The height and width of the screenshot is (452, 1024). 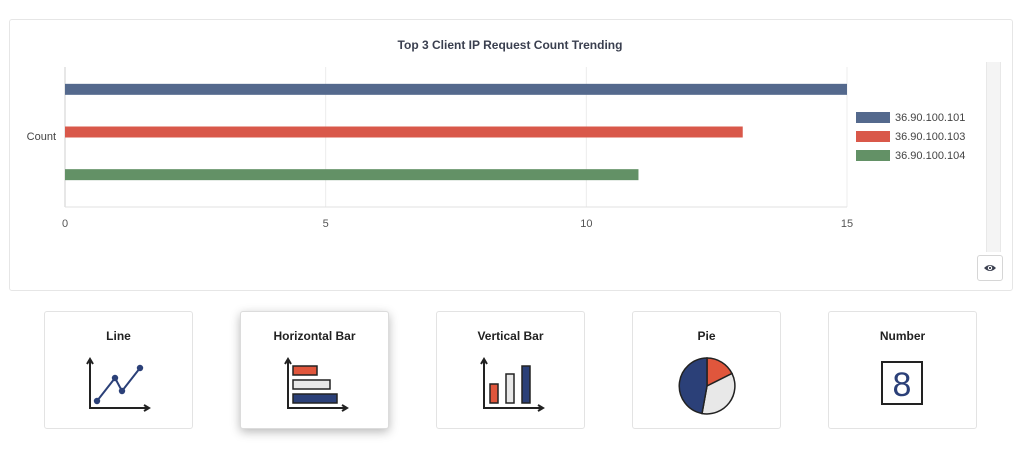 What do you see at coordinates (65, 224) in the screenshot?
I see `x-tick-label: 0` at bounding box center [65, 224].